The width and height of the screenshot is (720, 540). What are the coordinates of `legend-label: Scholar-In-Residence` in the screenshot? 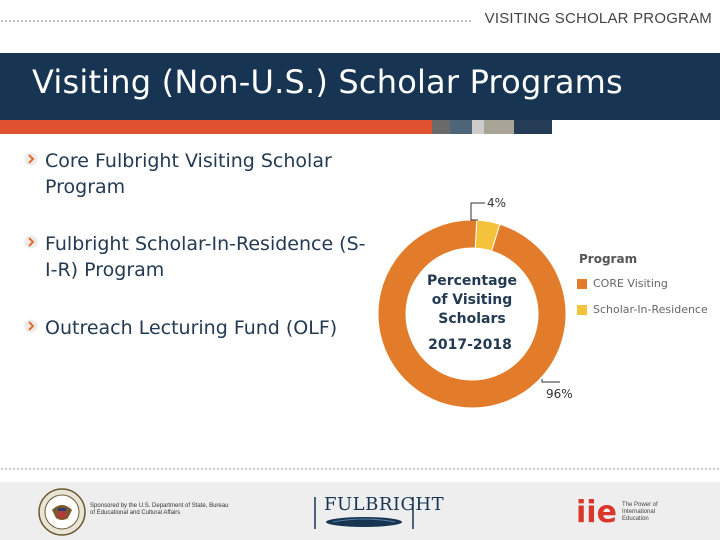 It's located at (650, 309).